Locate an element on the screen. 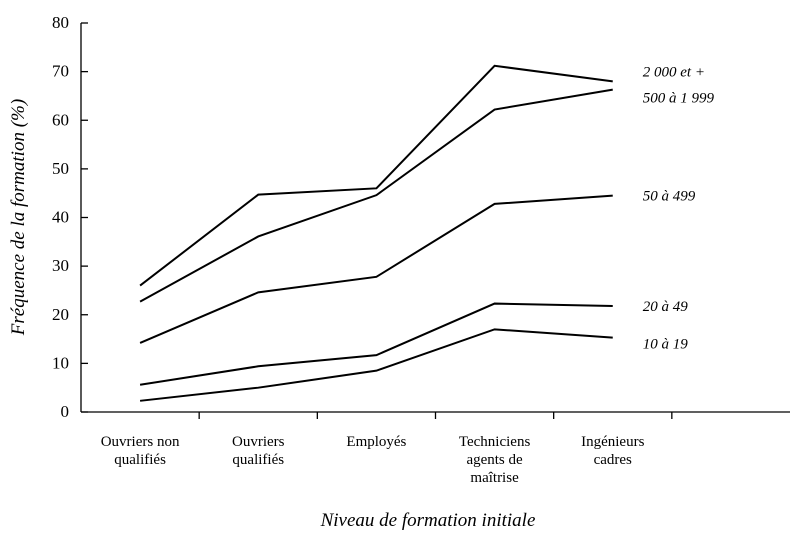  x-tick-label-line: Employés is located at coordinates (376, 442).